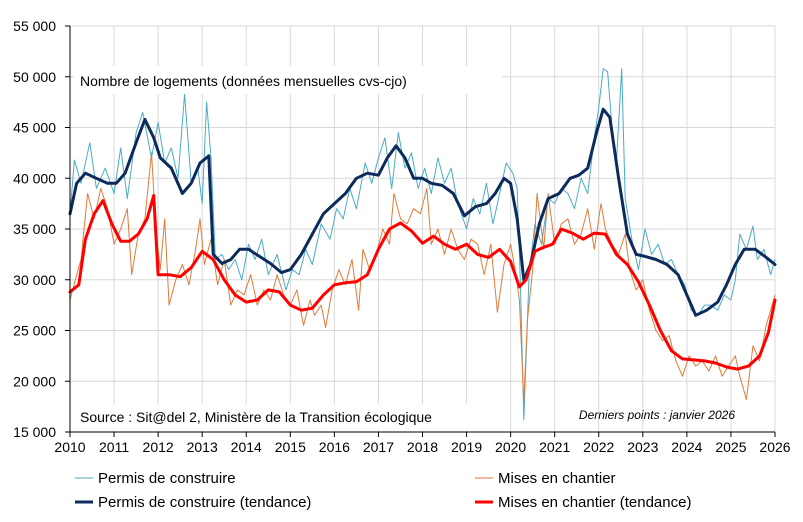 This screenshot has height=522, width=803. What do you see at coordinates (34, 178) in the screenshot?
I see `y-tick-label: 40 000` at bounding box center [34, 178].